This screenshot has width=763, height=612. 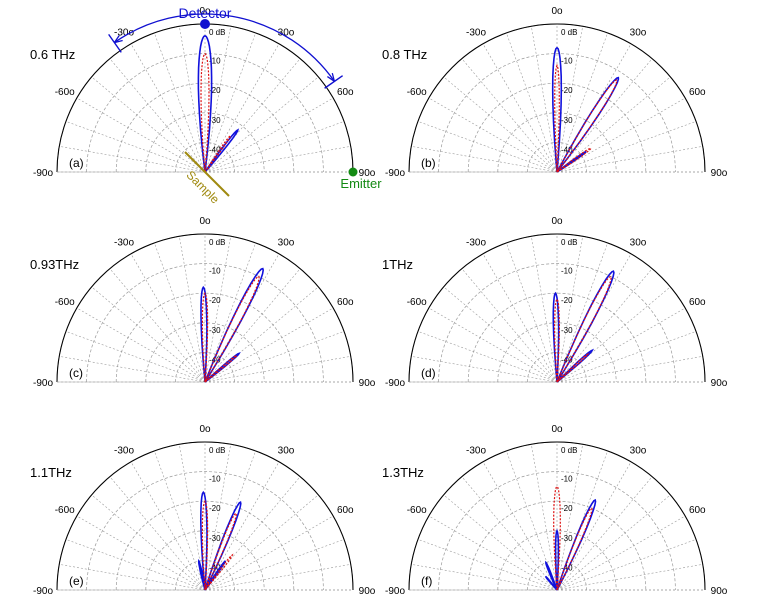 What do you see at coordinates (353, 172) in the screenshot?
I see `emitter-marker` at bounding box center [353, 172].